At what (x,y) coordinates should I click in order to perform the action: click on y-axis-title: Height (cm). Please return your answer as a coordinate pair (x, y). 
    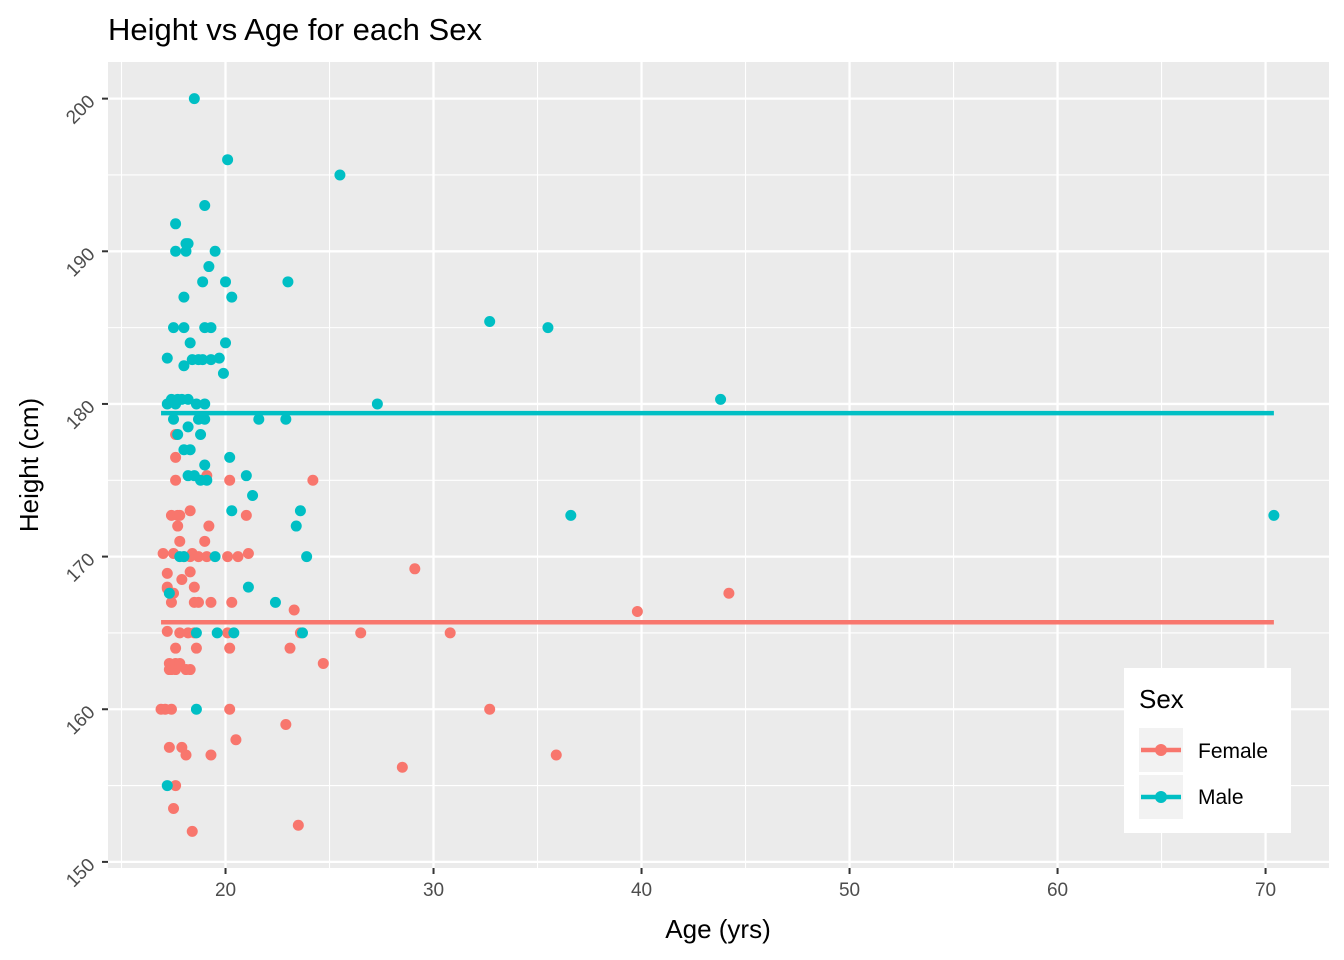
    Looking at the image, I should click on (29, 465).